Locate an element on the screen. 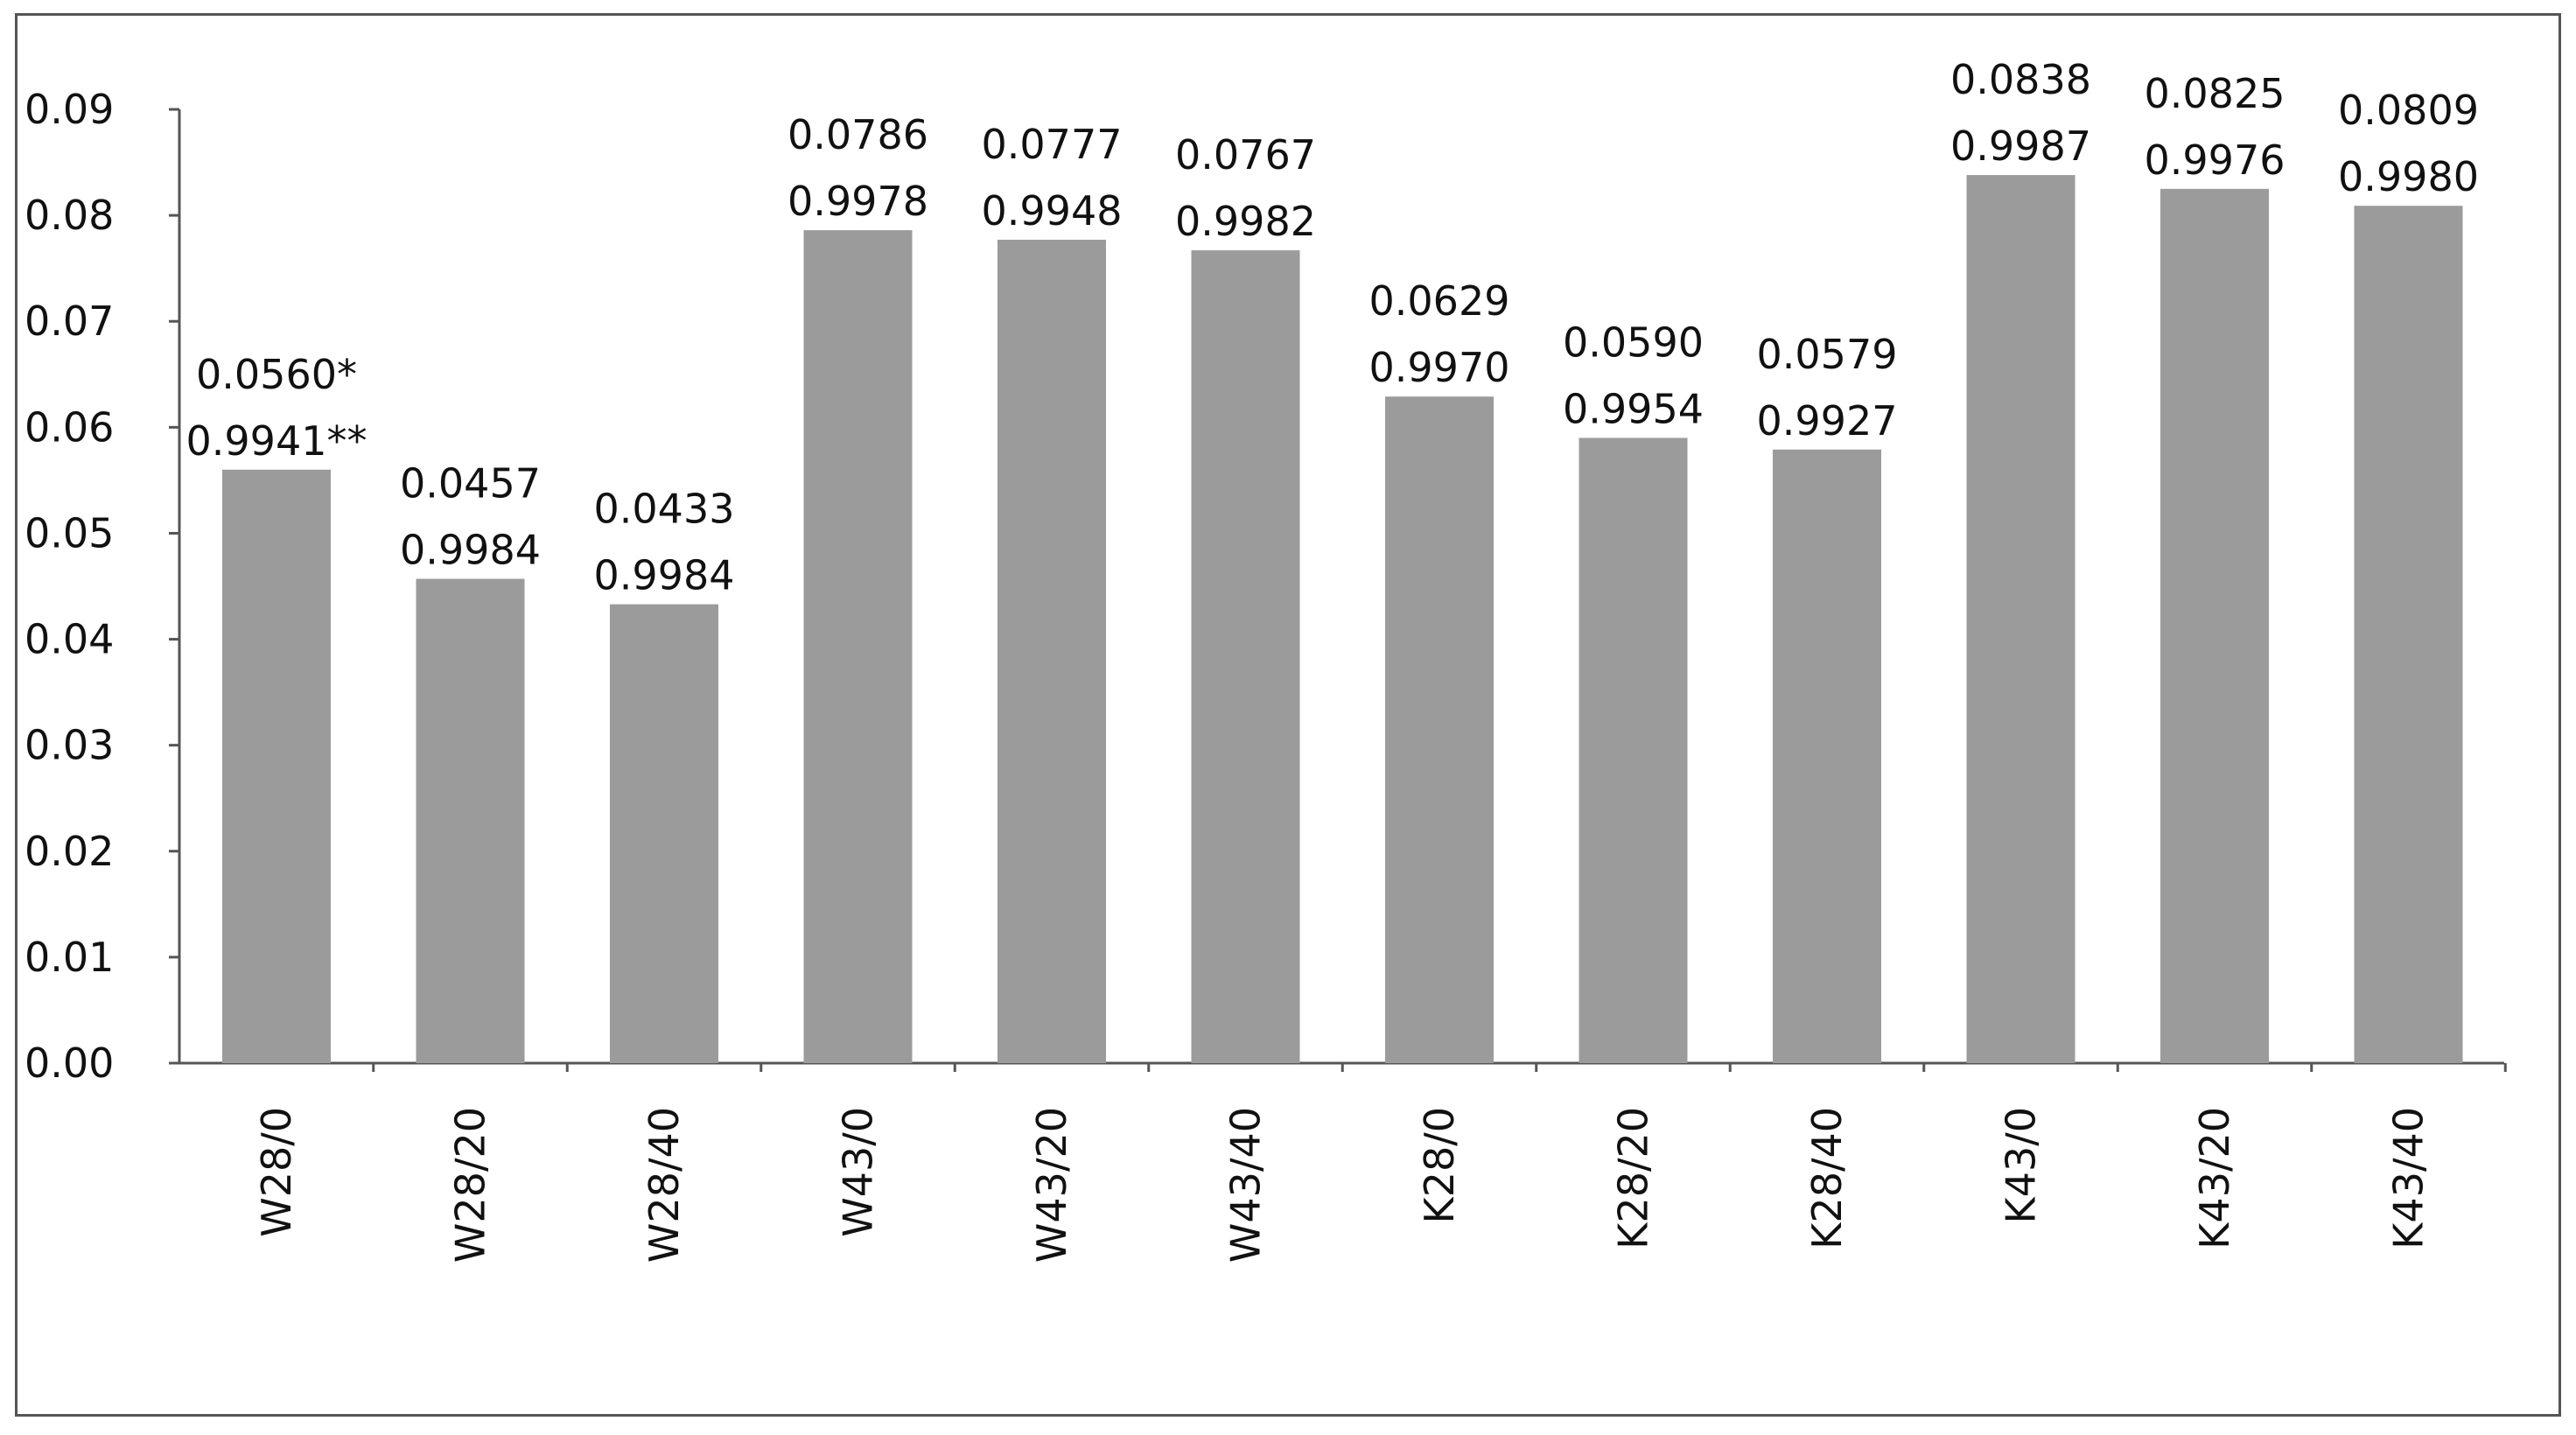 Image resolution: width=2576 pixels, height=1435 pixels. data-label-r2: 0.9980 is located at coordinates (2408, 176).